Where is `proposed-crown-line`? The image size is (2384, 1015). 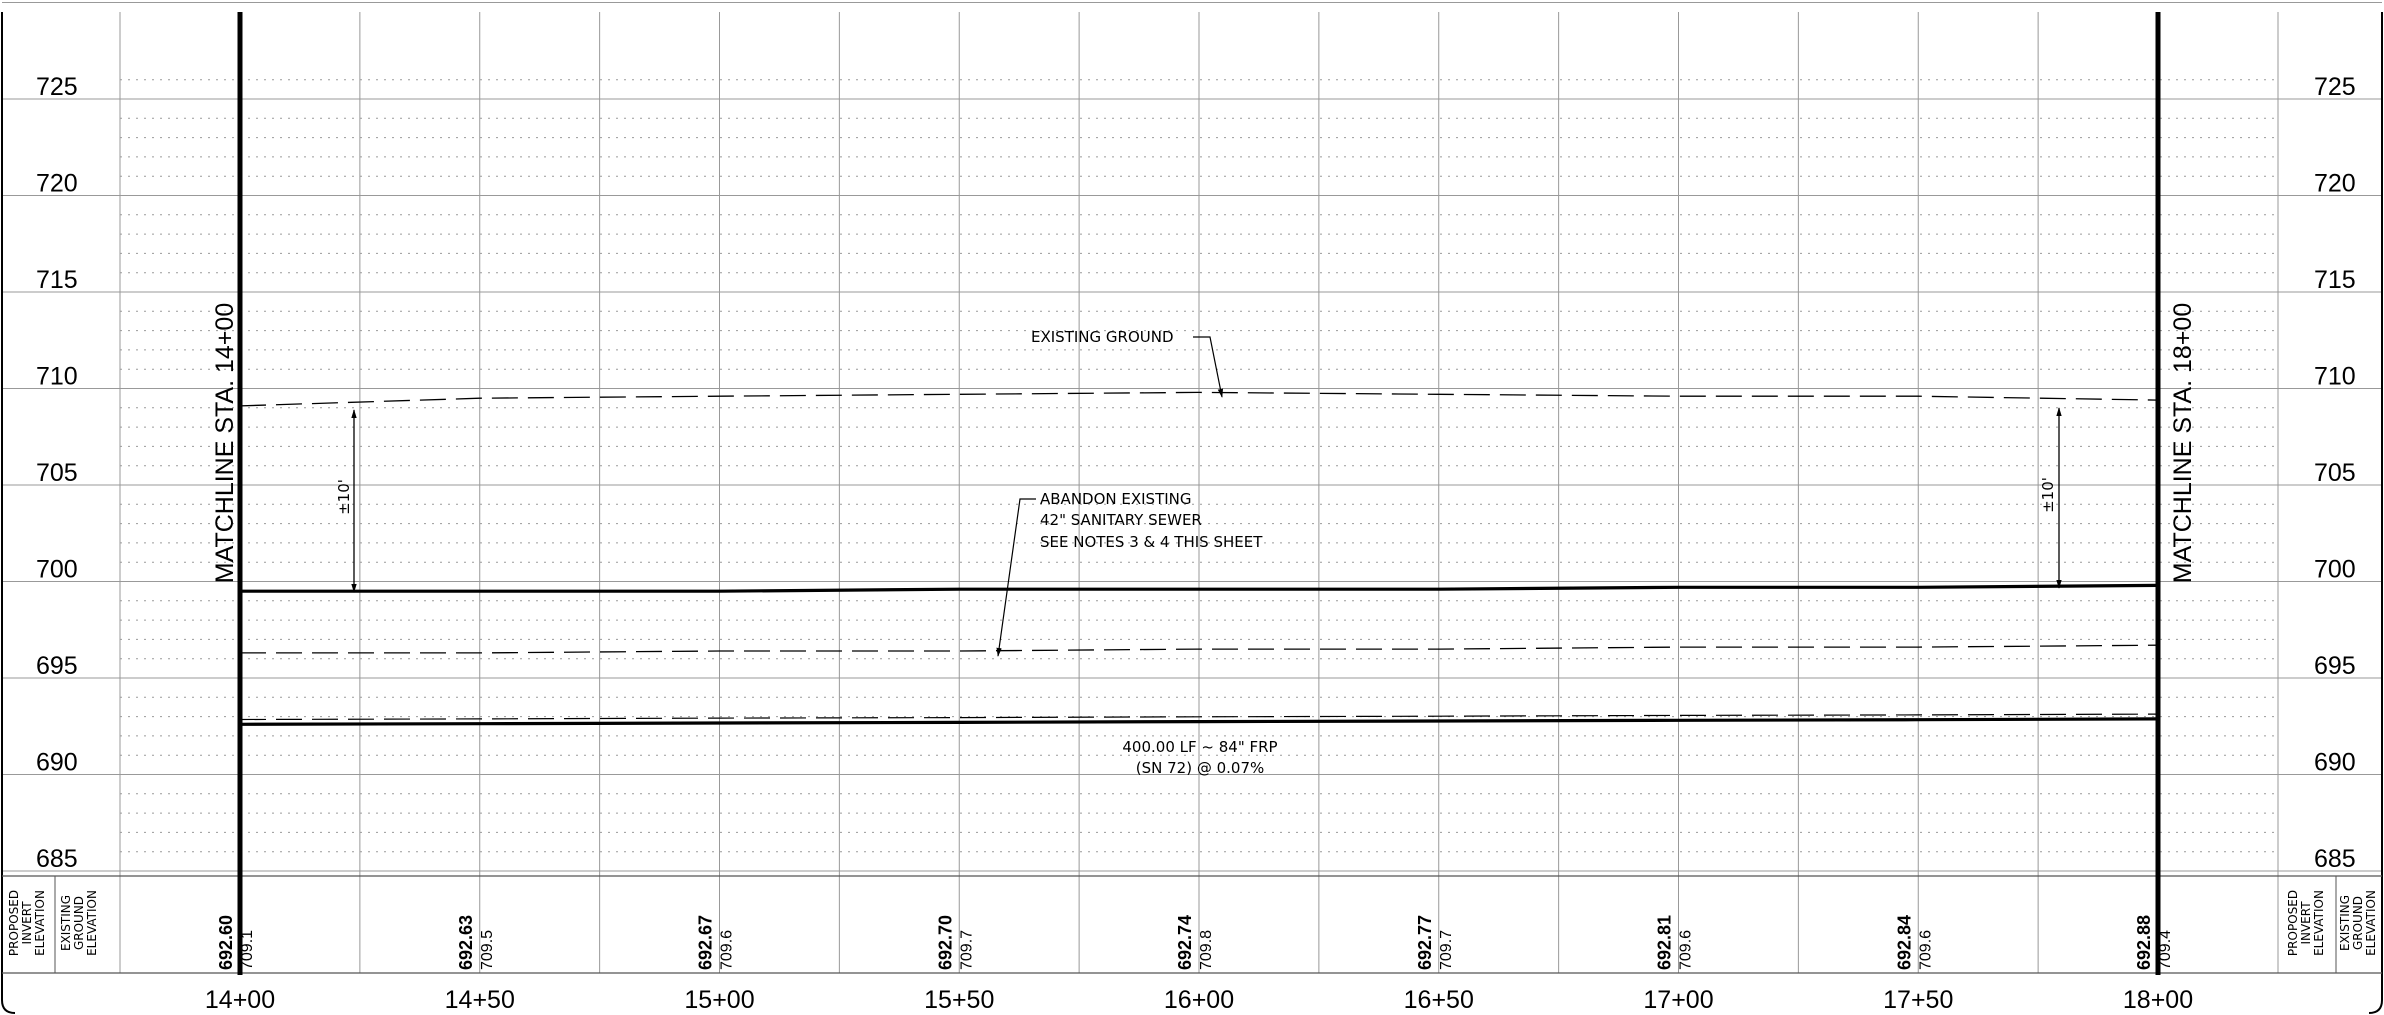 proposed-crown-line is located at coordinates (1199, 588).